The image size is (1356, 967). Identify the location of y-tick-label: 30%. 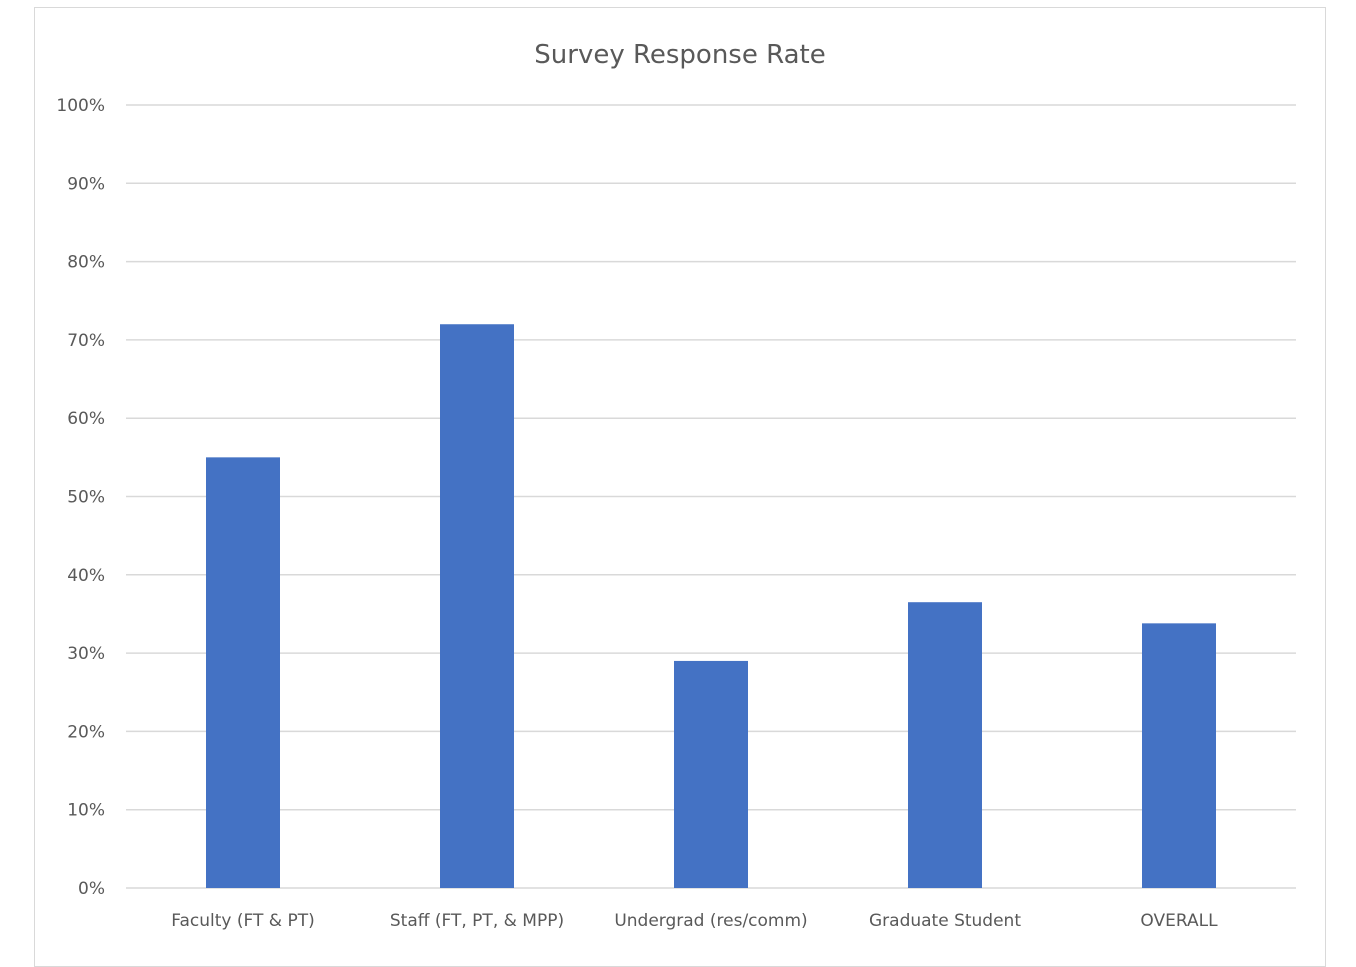
(86, 654).